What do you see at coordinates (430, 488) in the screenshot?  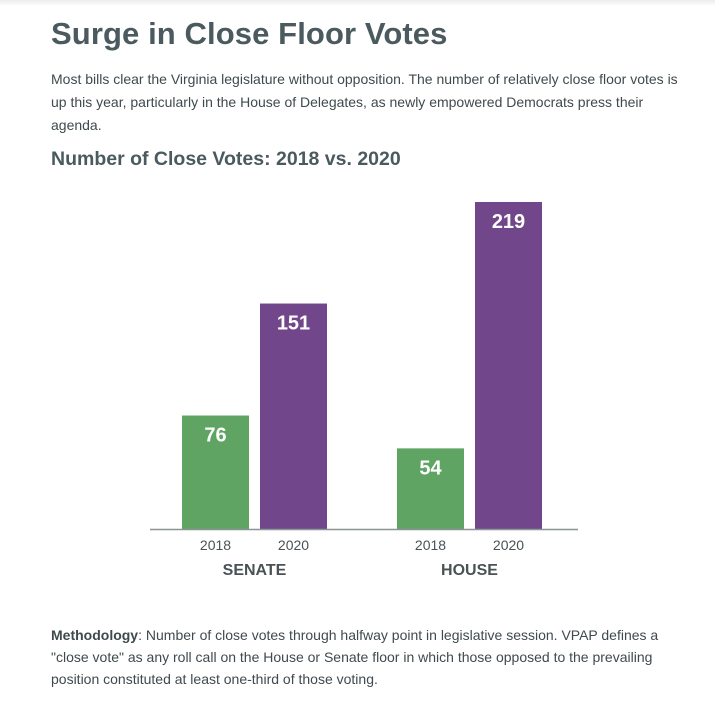 I see `bar-house-2018` at bounding box center [430, 488].